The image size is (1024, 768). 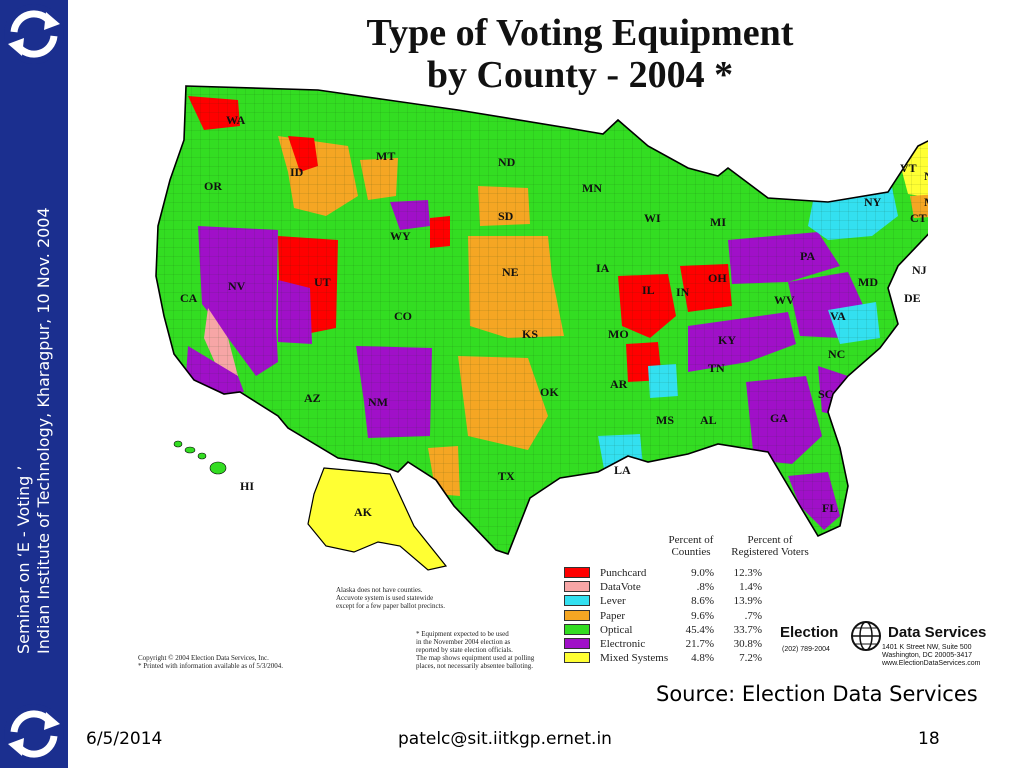 I want to click on legend-header-voters-line2: Registered Voters, so click(x=770, y=552).